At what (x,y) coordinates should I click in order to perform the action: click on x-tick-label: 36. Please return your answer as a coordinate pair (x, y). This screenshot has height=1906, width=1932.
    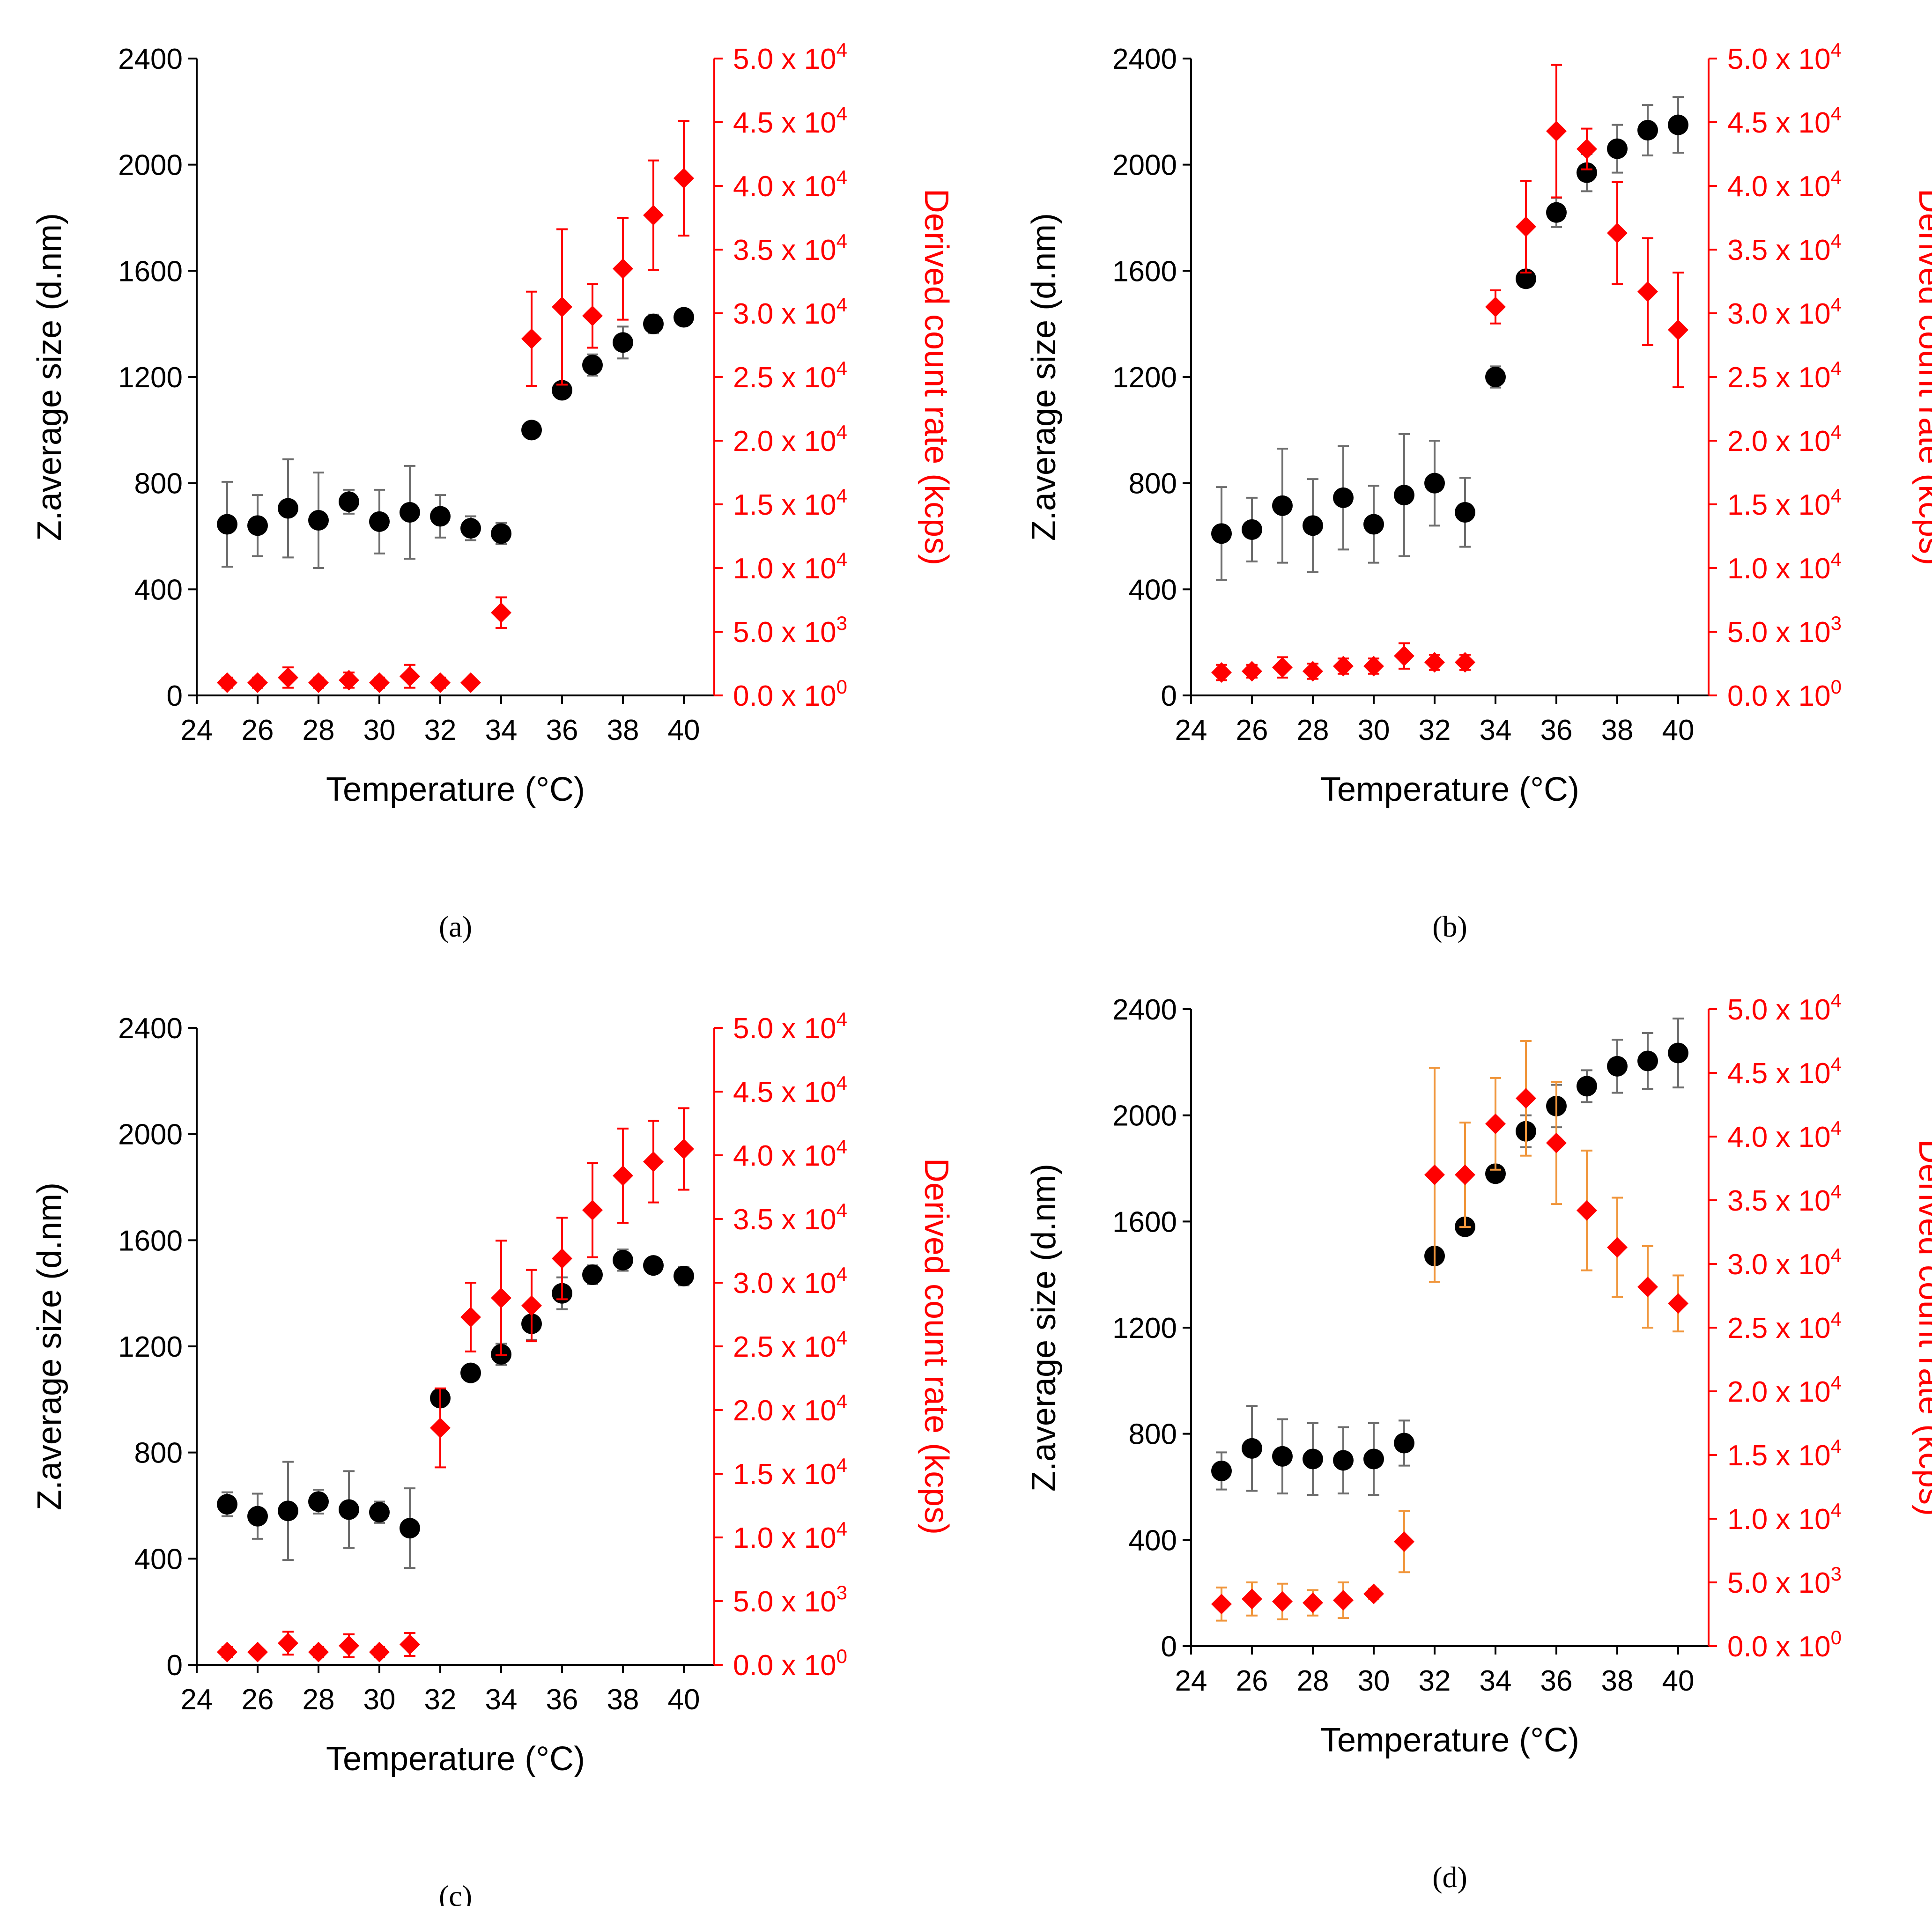
    Looking at the image, I should click on (562, 1700).